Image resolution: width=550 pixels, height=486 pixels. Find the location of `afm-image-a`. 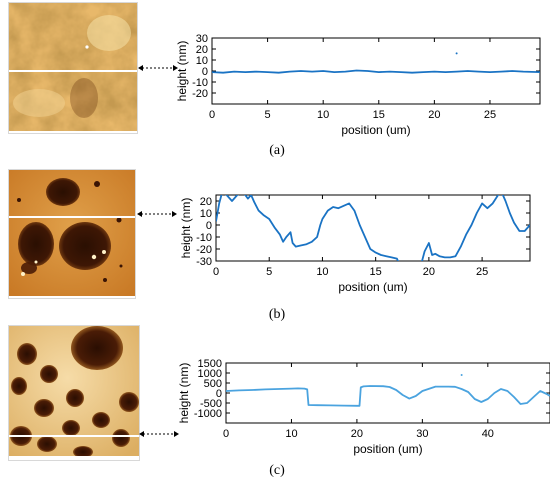

afm-image-a is located at coordinates (73, 68).